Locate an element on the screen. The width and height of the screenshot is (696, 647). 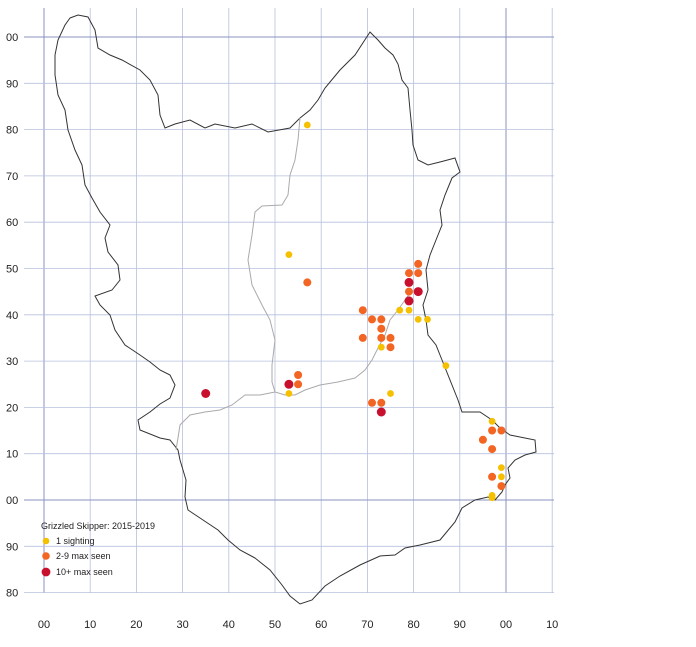
x-tick-label: 80 is located at coordinates (413, 625).